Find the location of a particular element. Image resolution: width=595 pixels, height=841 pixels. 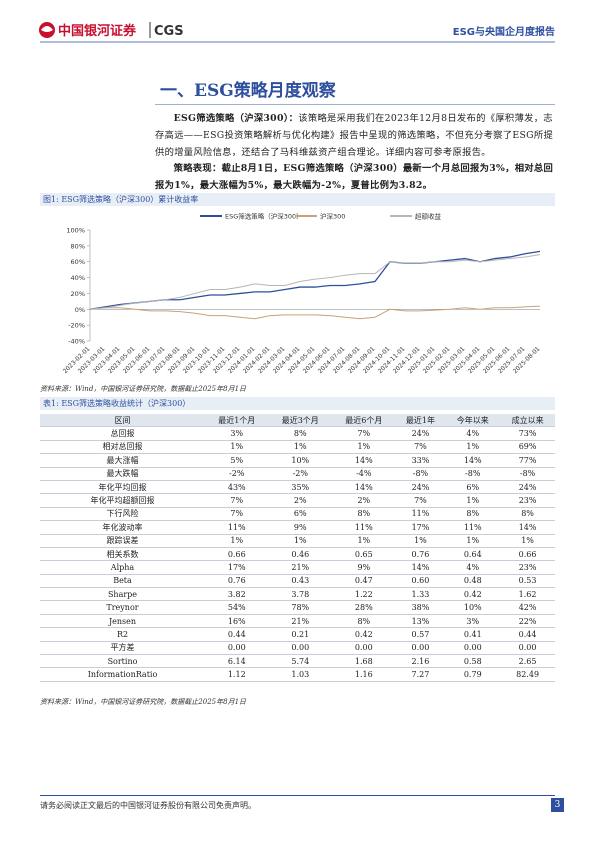

table-row: 下行风险 7% 6% 8% 11% 8% 8% is located at coordinates (297, 514).